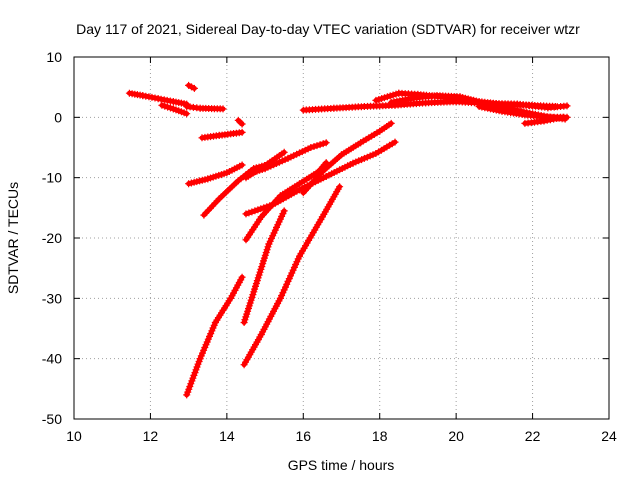 The image size is (640, 480). I want to click on y-tick-label: -50, so click(52, 419).